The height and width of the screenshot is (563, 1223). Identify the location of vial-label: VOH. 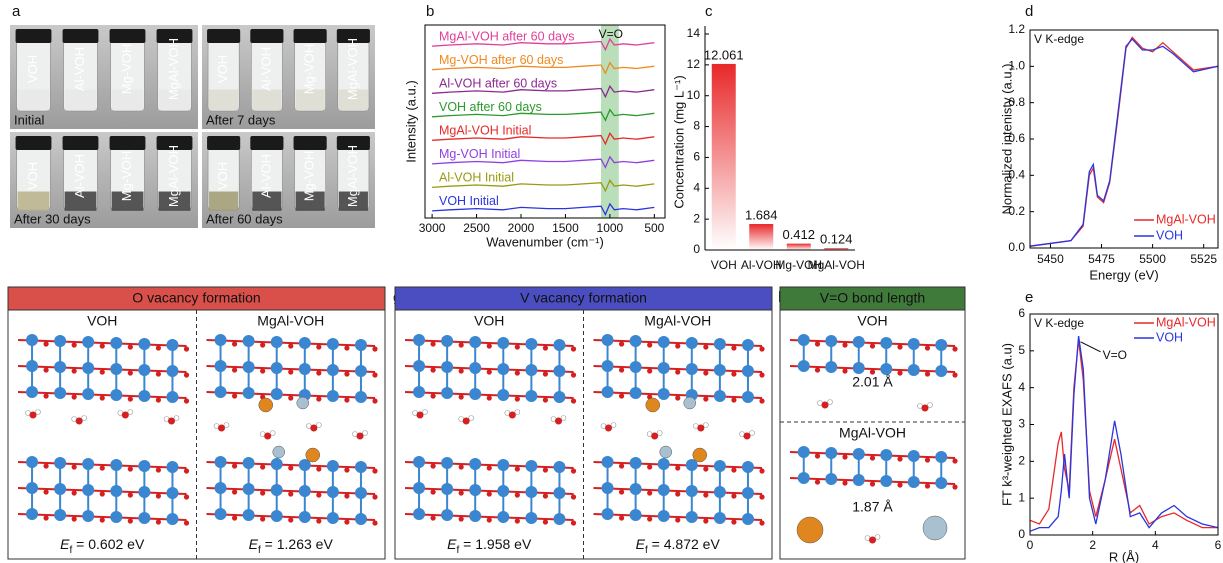
(222, 69).